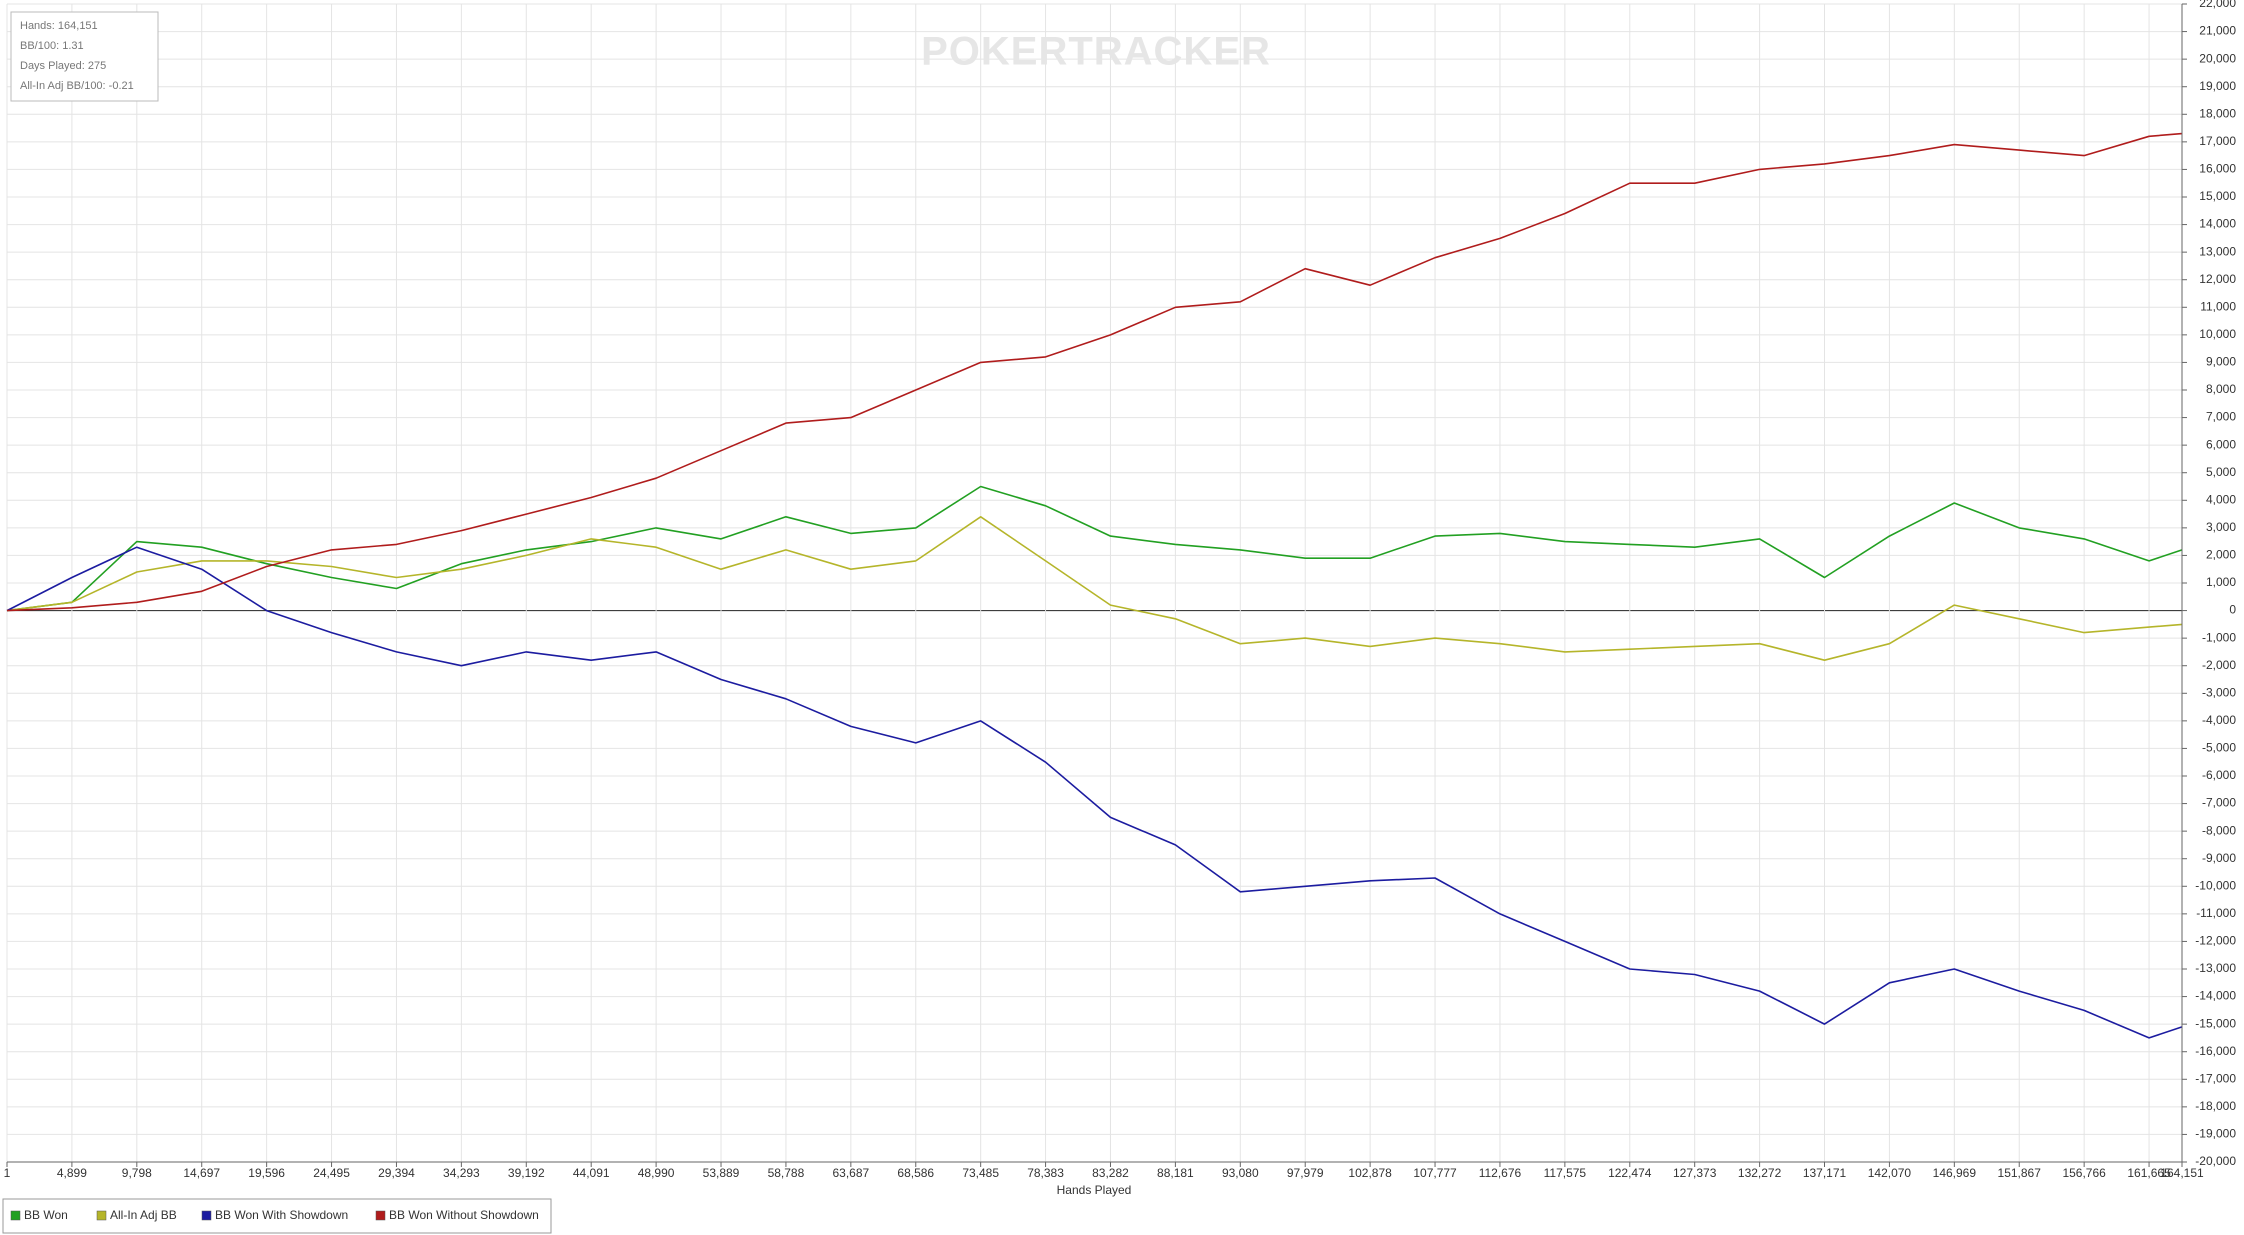 This screenshot has height=1235, width=2244. I want to click on x-tick-label: 63,687, so click(850, 1173).